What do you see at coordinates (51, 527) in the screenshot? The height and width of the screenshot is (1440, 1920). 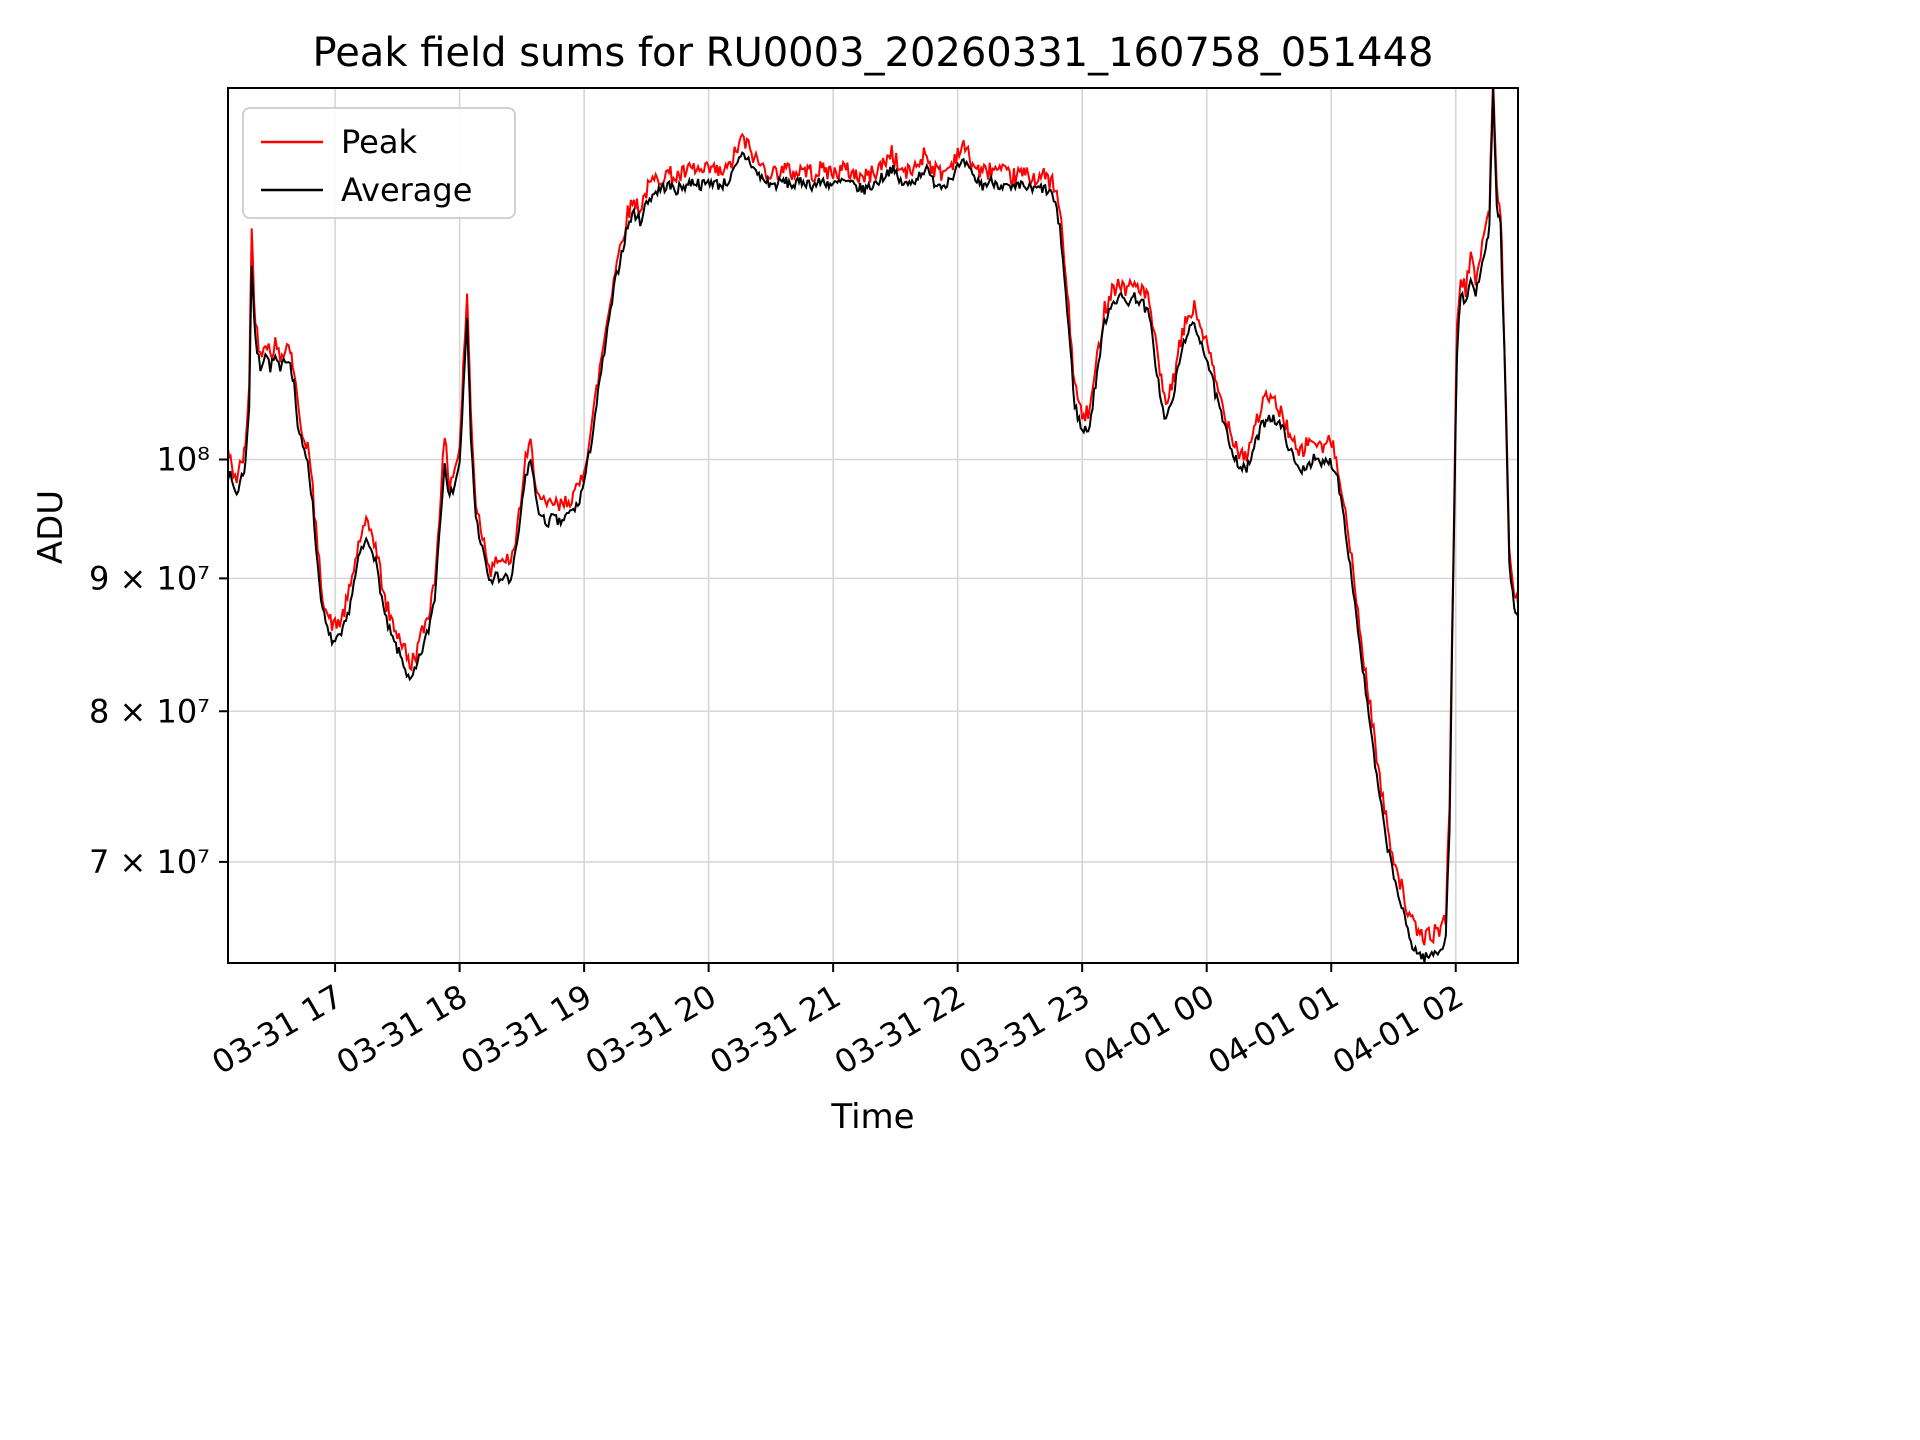 I see `y-axis-label: ADU` at bounding box center [51, 527].